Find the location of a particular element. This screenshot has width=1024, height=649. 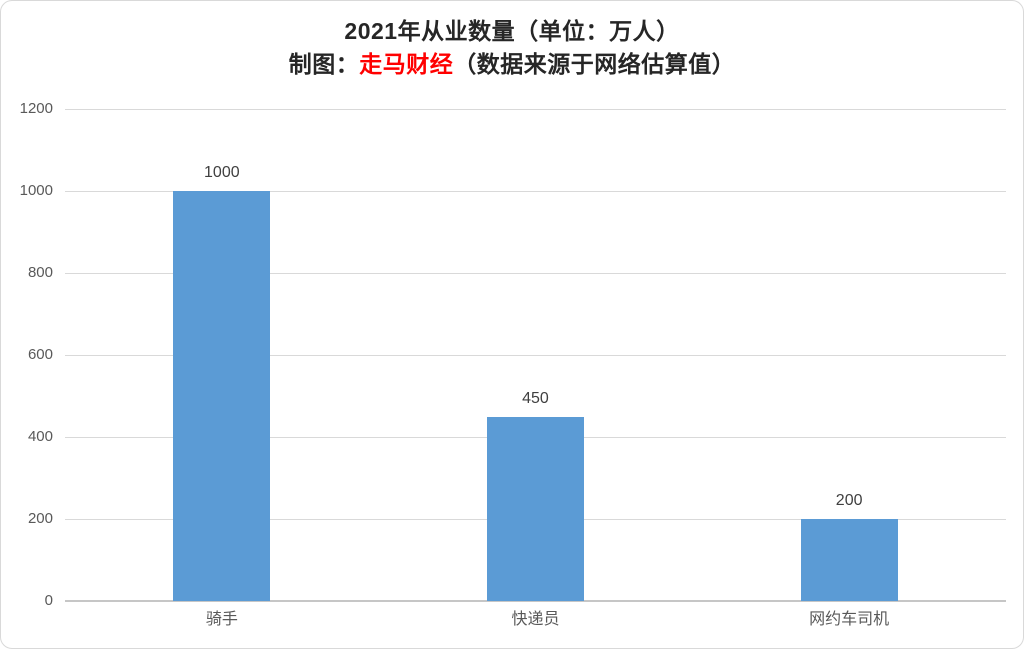

bar-快递员 is located at coordinates (535, 508).